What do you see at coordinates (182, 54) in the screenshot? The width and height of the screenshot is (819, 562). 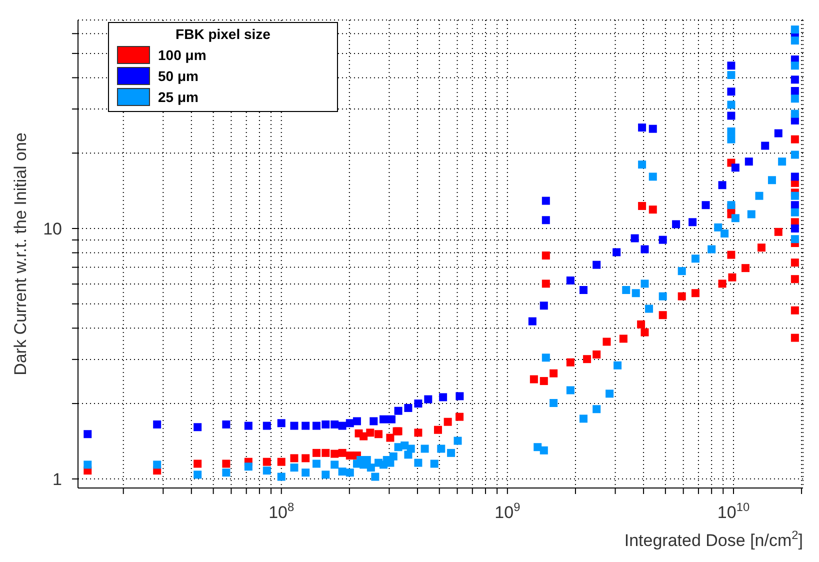 I see `legend-label: 100 μm` at bounding box center [182, 54].